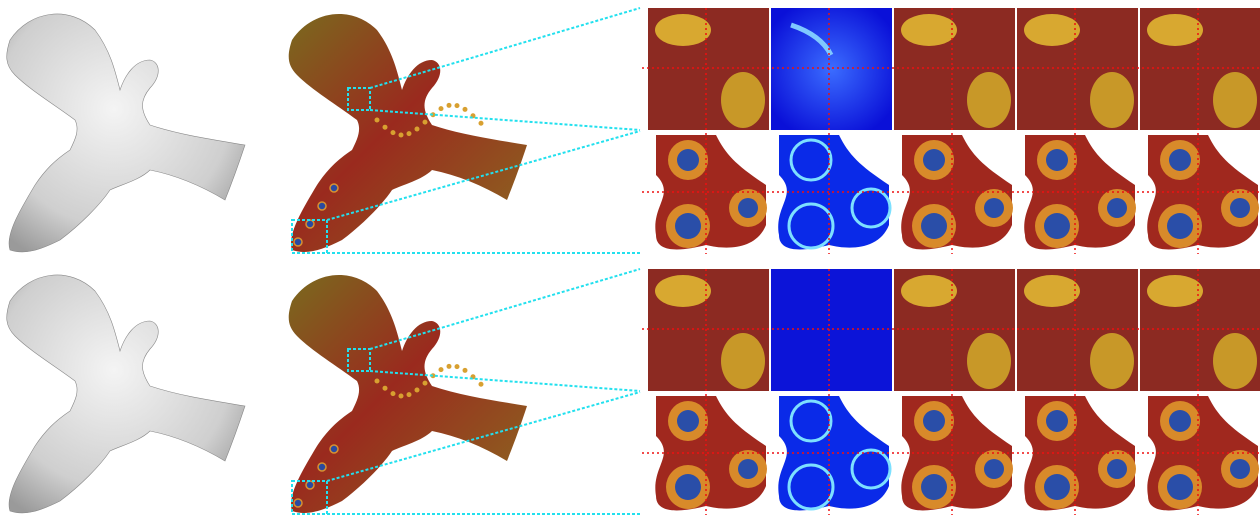 Image resolution: width=1260 pixels, height=518 pixels. Describe the element at coordinates (812, 39) in the screenshot. I see `heat-streak` at that location.